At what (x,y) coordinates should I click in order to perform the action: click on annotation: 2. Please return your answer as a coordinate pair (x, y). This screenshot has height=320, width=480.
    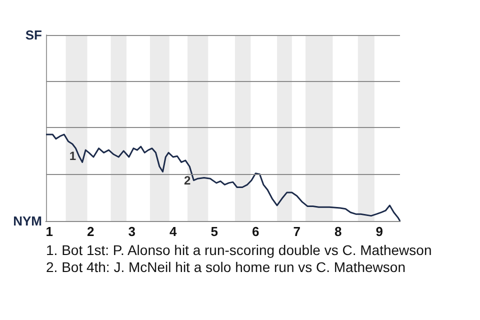
    Looking at the image, I should click on (188, 180).